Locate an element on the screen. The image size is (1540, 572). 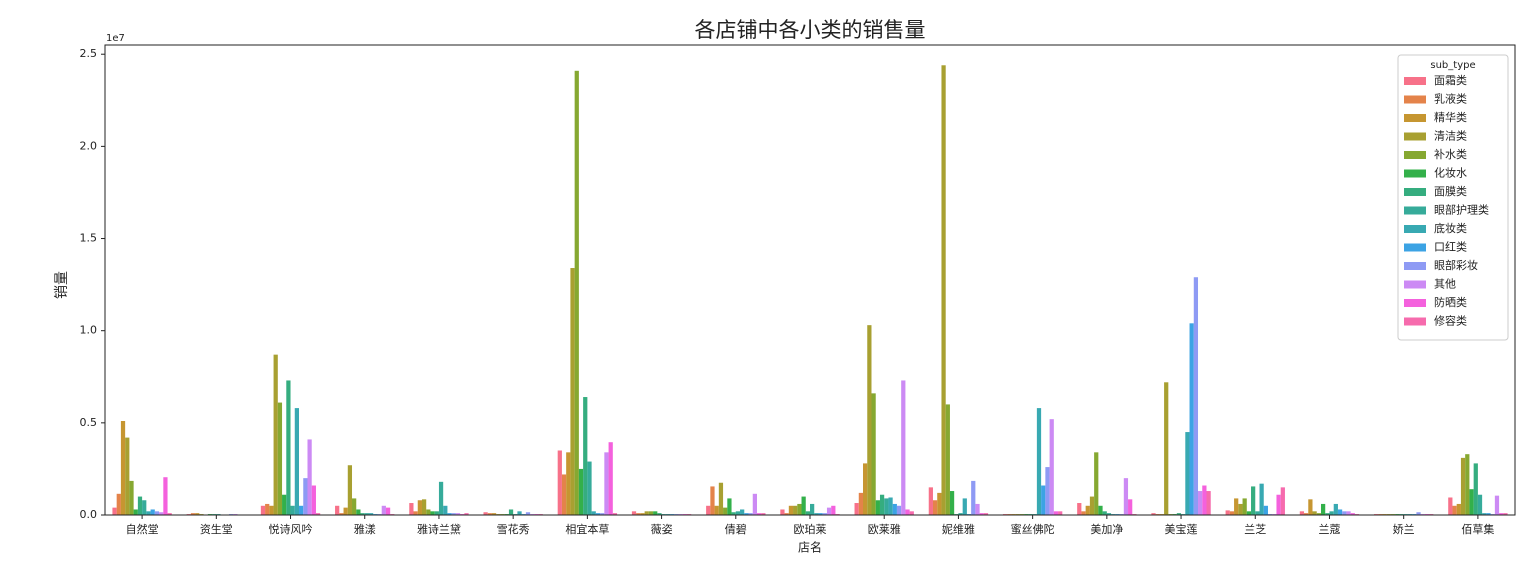
chart-title: 各店铺中各小类的销售量 is located at coordinates (810, 30).